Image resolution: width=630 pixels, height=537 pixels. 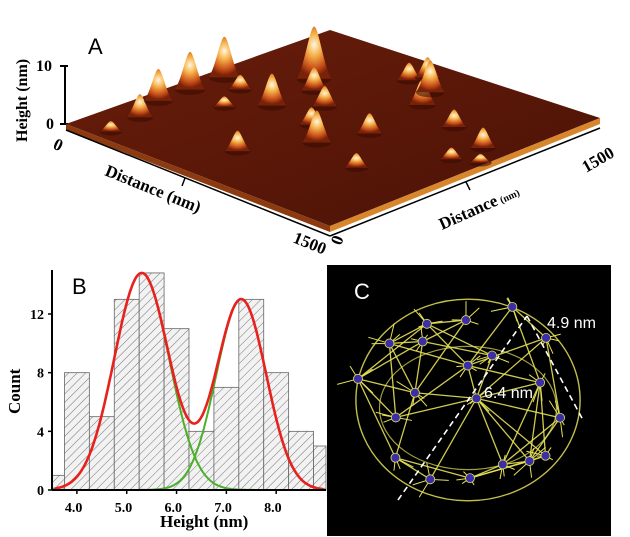 What do you see at coordinates (174, 508) in the screenshot?
I see `x-tick-label: 6.0` at bounding box center [174, 508].